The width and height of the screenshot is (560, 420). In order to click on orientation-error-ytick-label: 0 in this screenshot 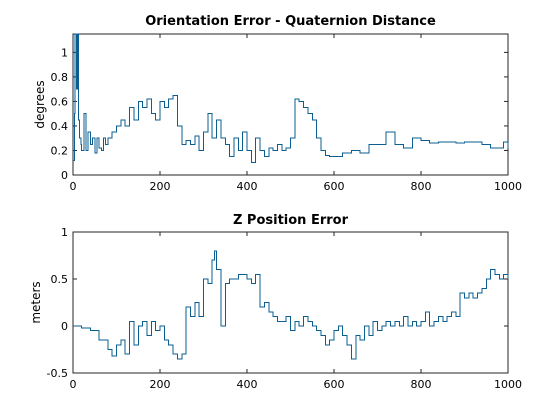, I will do `click(64, 175)`.